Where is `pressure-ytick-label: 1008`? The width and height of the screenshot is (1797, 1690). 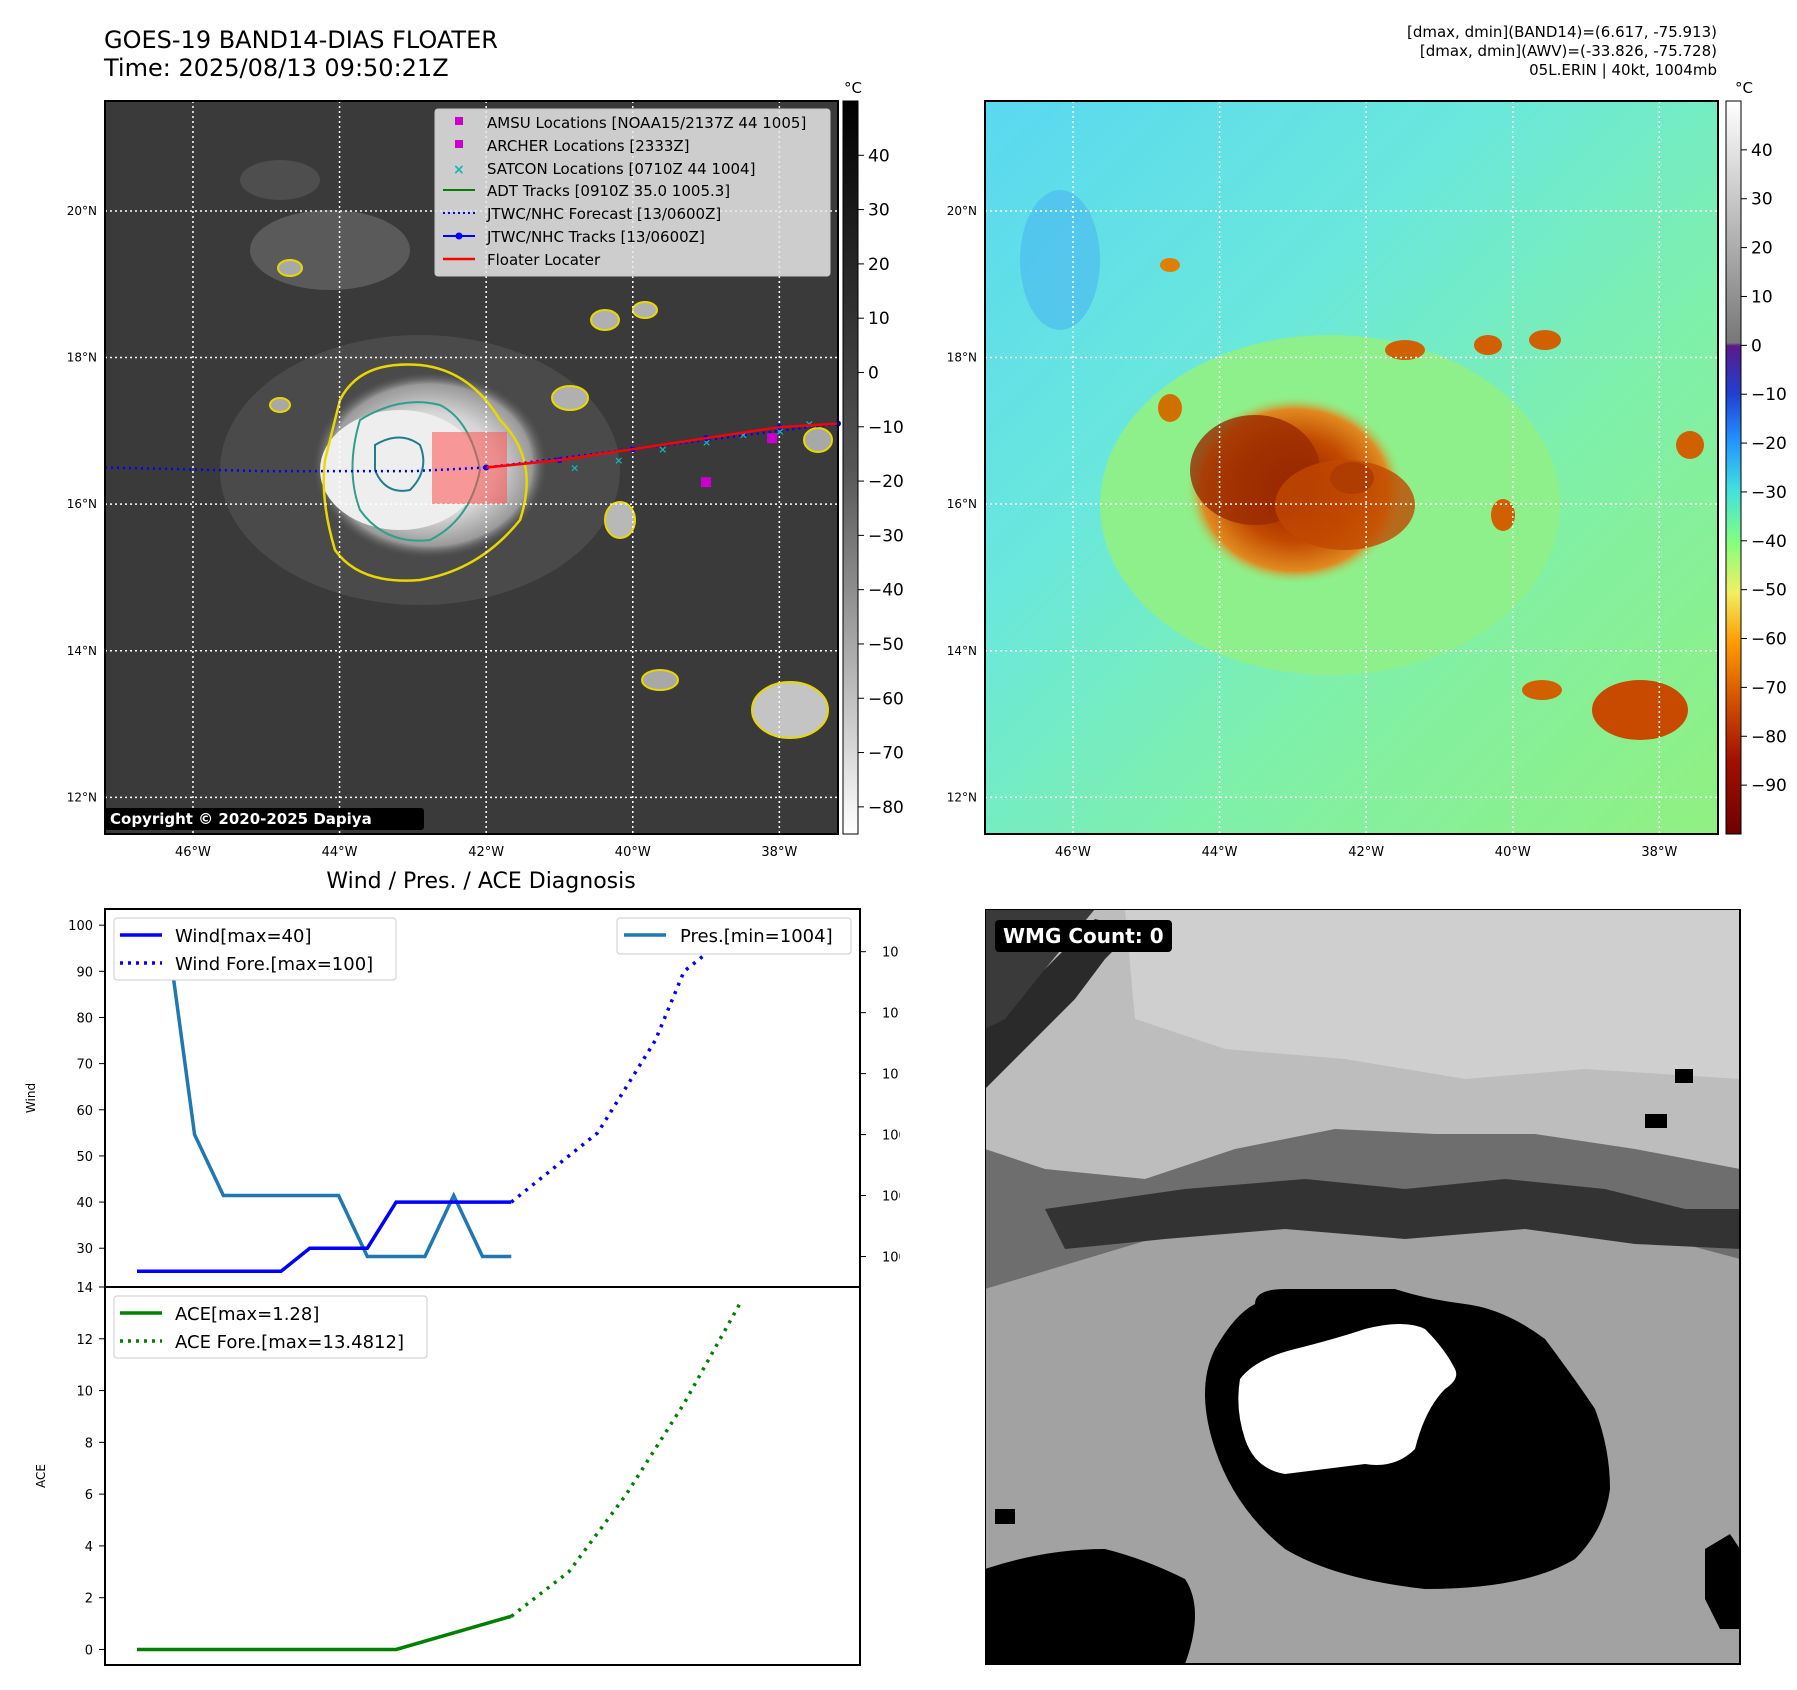
pressure-ytick-label: 1008 is located at coordinates (891, 1136).